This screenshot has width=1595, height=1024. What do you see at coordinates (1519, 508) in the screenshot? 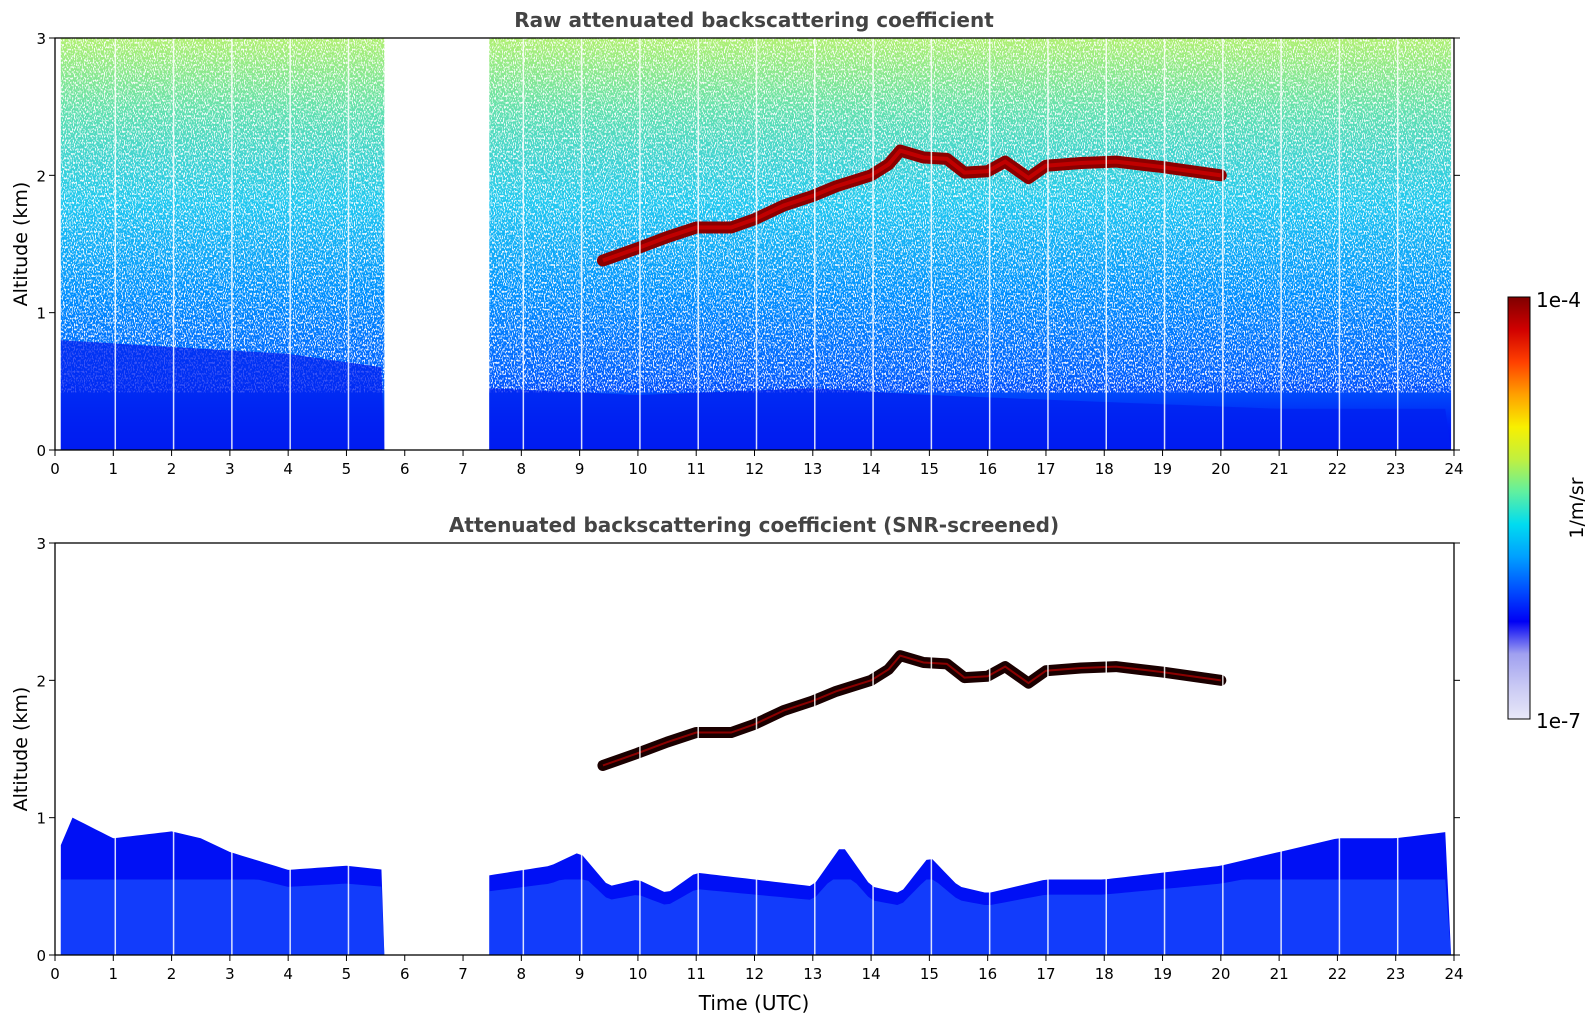
I see `colorbar-gradient` at bounding box center [1519, 508].